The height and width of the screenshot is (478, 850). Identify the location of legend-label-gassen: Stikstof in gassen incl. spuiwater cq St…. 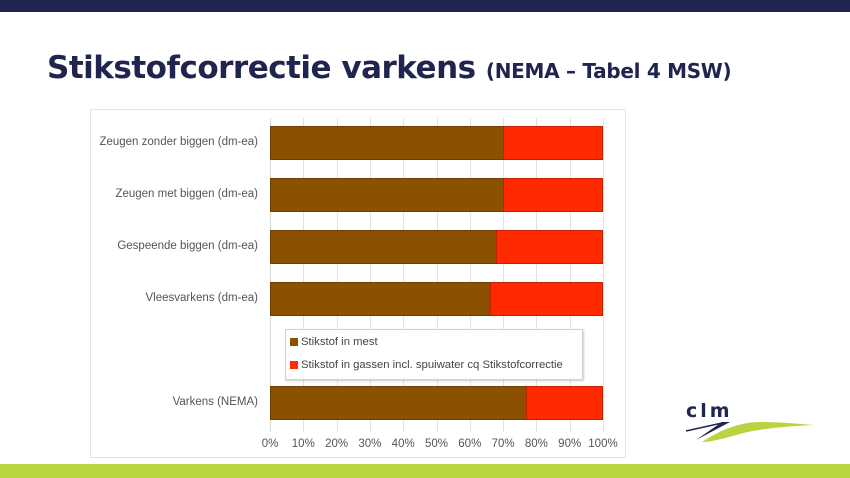
(432, 365).